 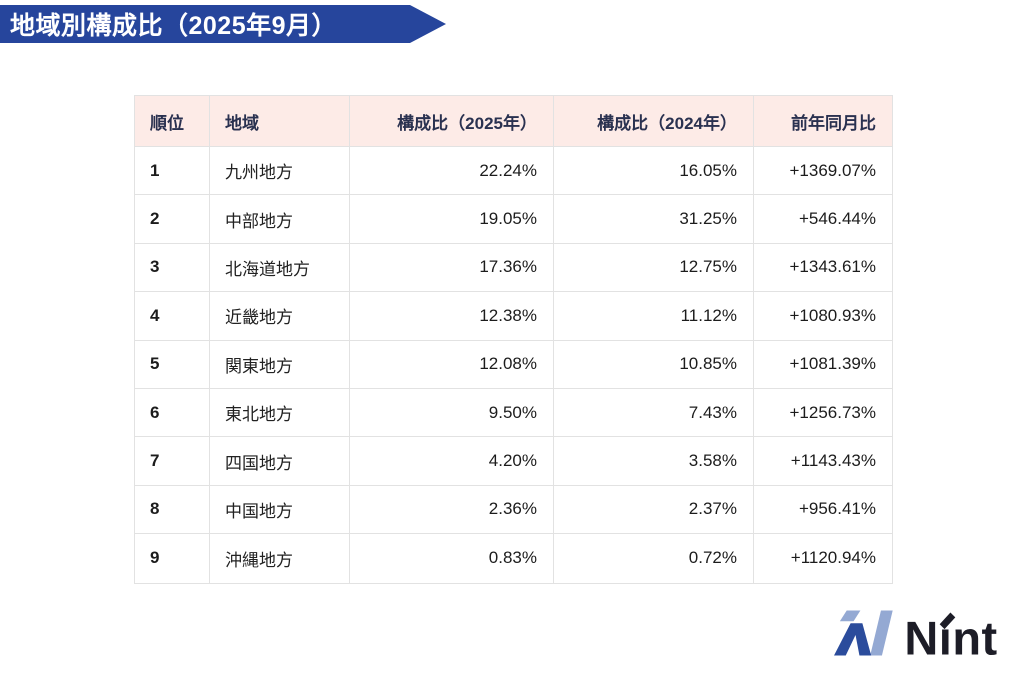 What do you see at coordinates (654, 461) in the screenshot?
I see `cell-share2024-row7: 3.58%` at bounding box center [654, 461].